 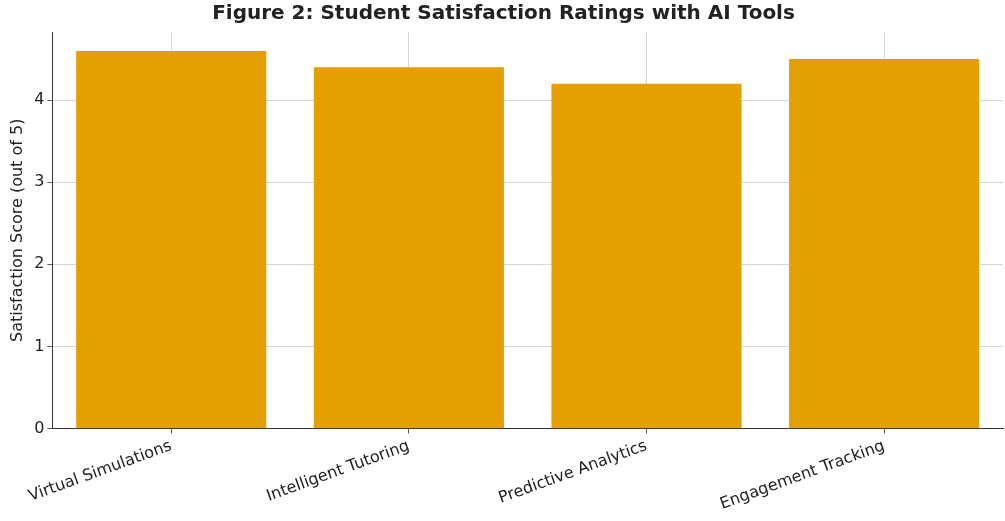 What do you see at coordinates (16, 230) in the screenshot?
I see `y-axis-title: Satisfaction Score (out of 5)` at bounding box center [16, 230].